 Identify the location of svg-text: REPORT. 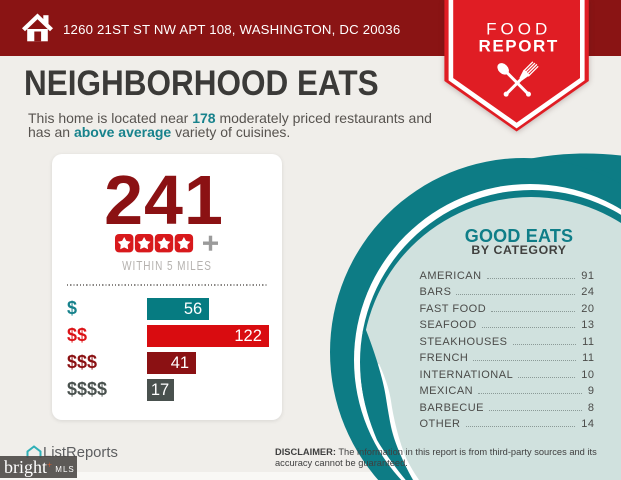
(518, 46).